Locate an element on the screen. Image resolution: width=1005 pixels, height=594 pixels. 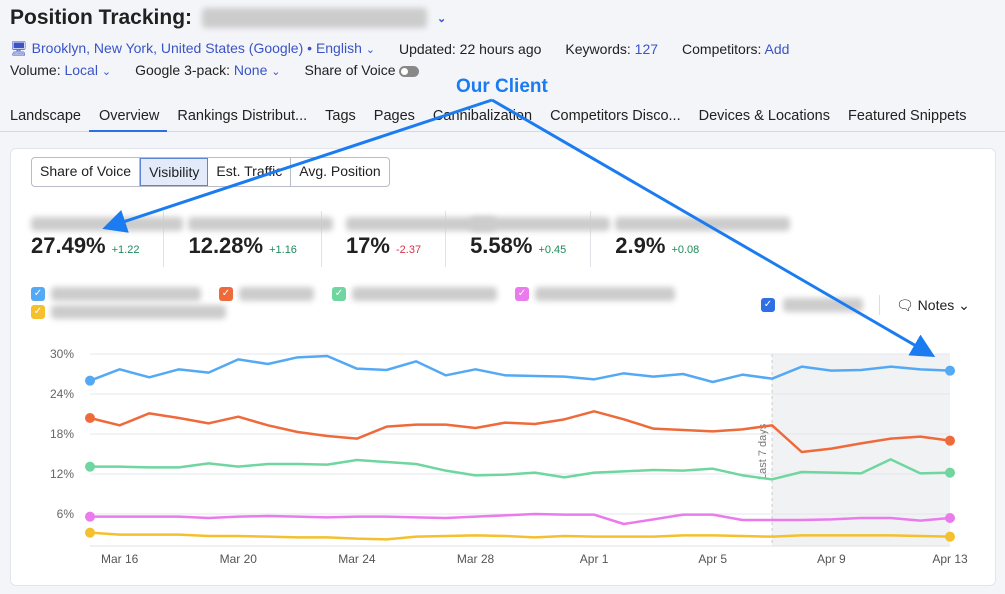
volume-selector: Volume: Local ⌄ is located at coordinates (61, 70).